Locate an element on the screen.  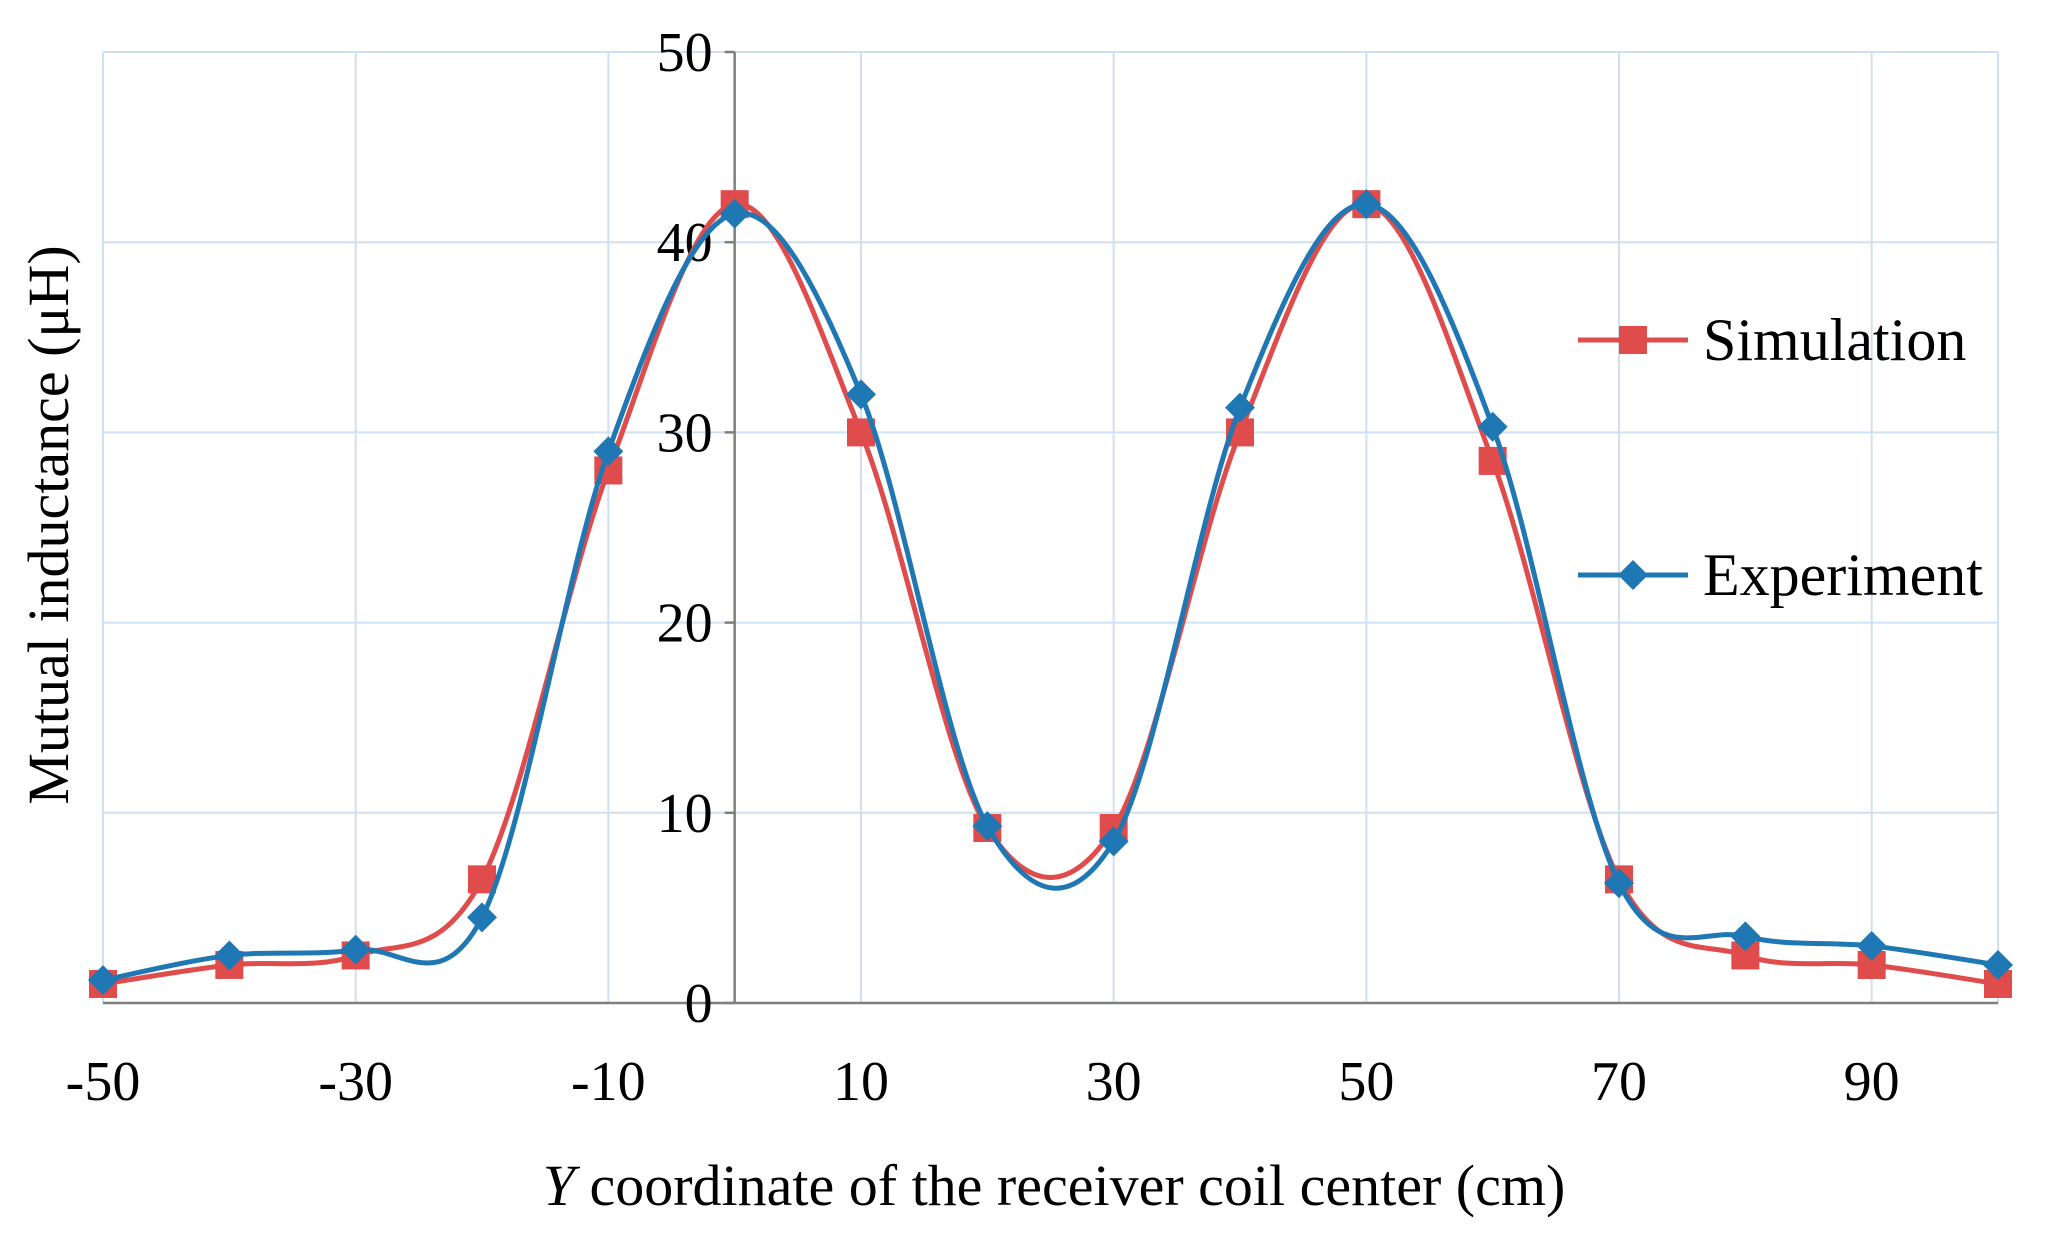
x-tick-labels: -50 -30 -10 10 30 50 70 90 is located at coordinates (983, 1082).